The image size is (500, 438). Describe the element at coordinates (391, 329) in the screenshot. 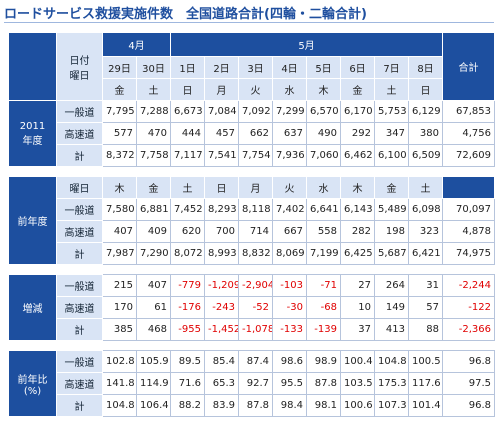

I see `cell: 413` at that location.